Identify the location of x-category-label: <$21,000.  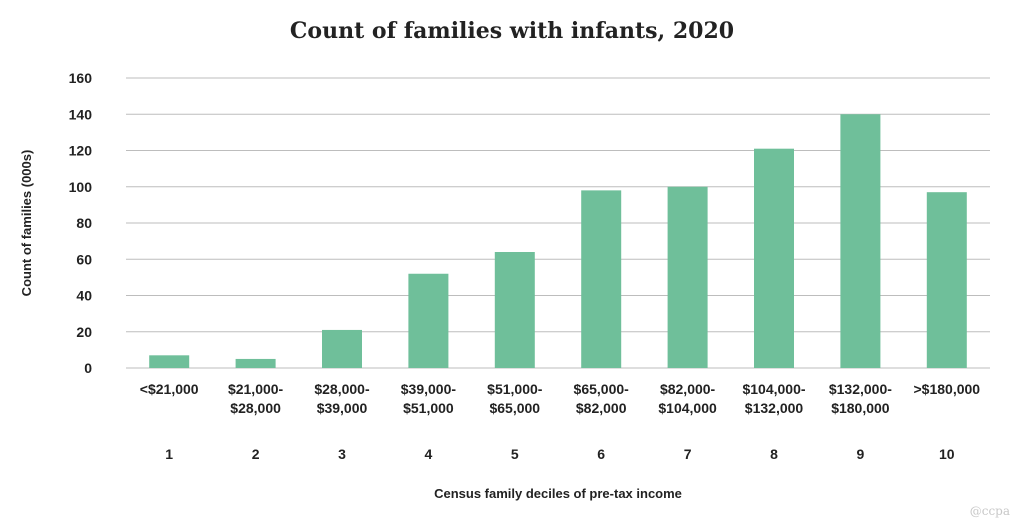
(169, 389).